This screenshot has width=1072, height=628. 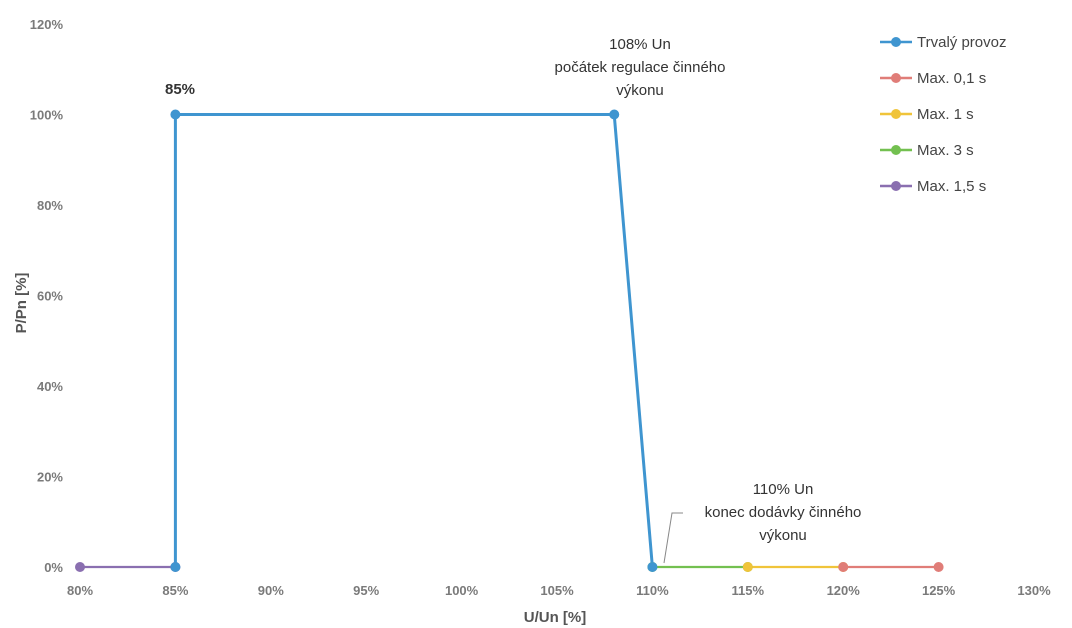 What do you see at coordinates (462, 590) in the screenshot?
I see `x-tick-label: 100%` at bounding box center [462, 590].